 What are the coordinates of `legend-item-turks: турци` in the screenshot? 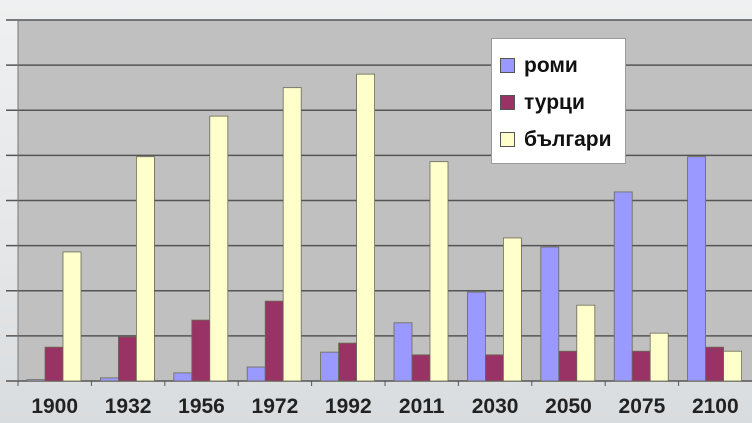 It's located at (562, 102).